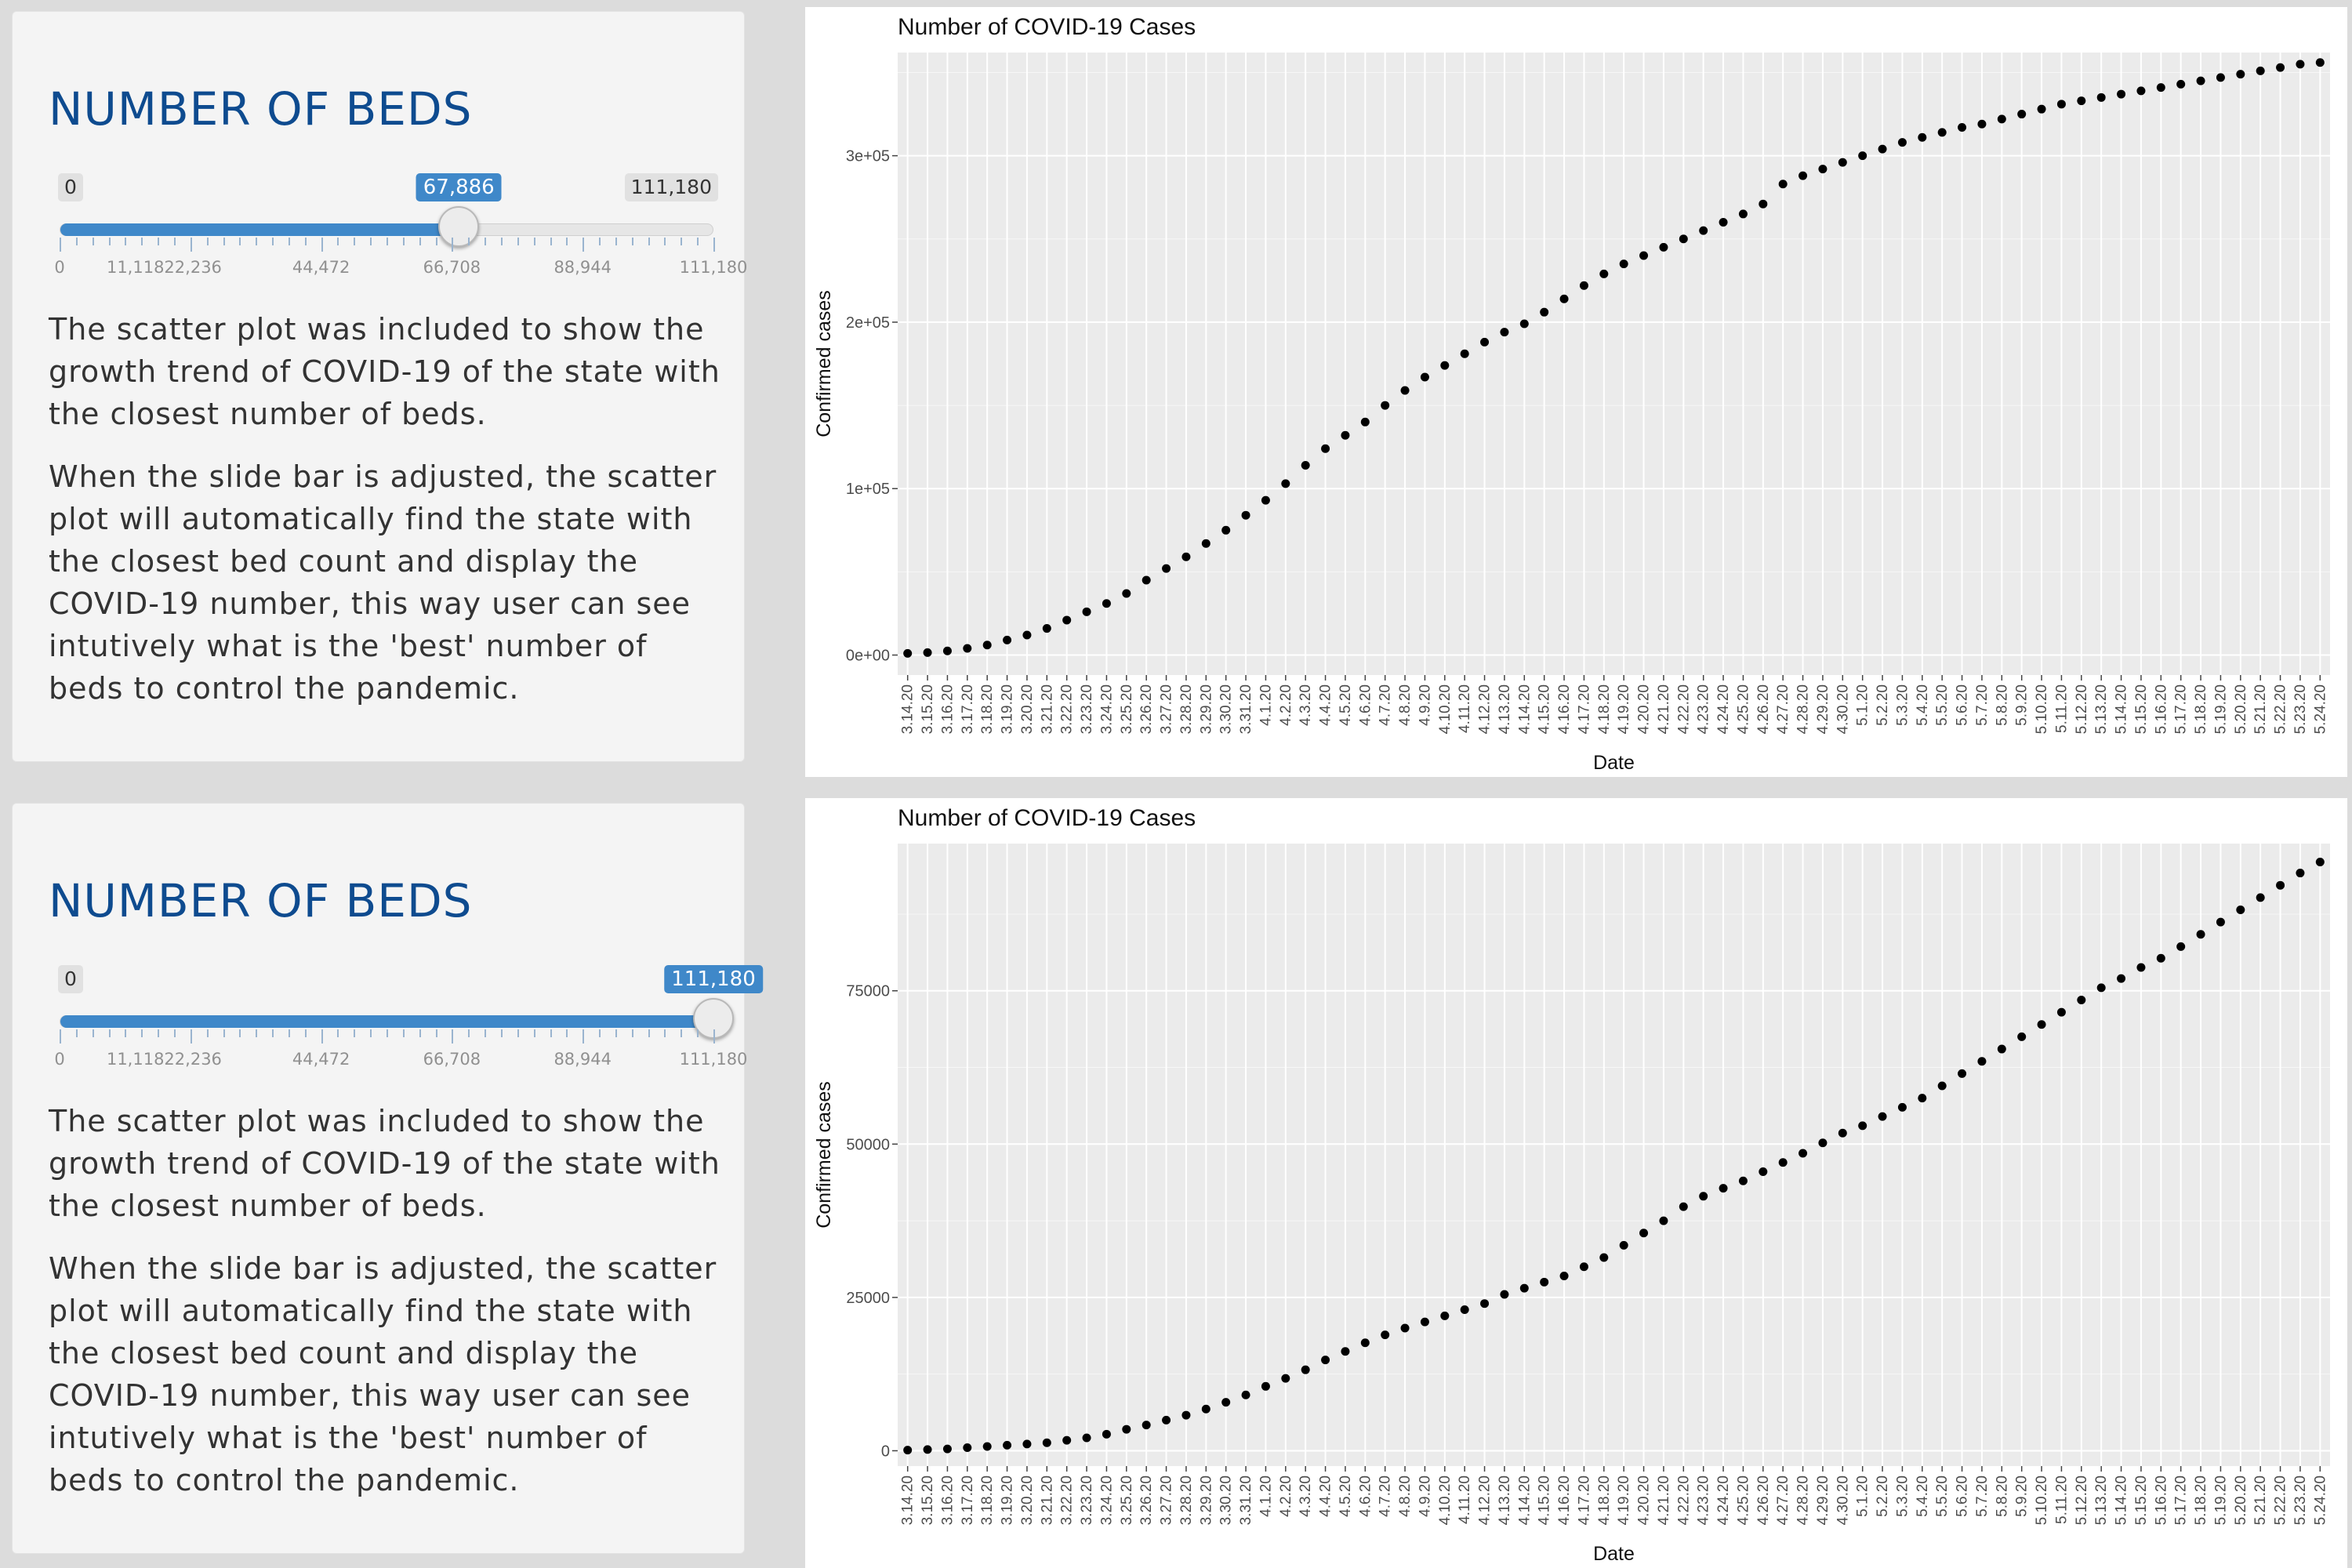  Describe the element at coordinates (1505, 709) in the screenshot. I see `x-tick-label: 4.13.20` at that location.